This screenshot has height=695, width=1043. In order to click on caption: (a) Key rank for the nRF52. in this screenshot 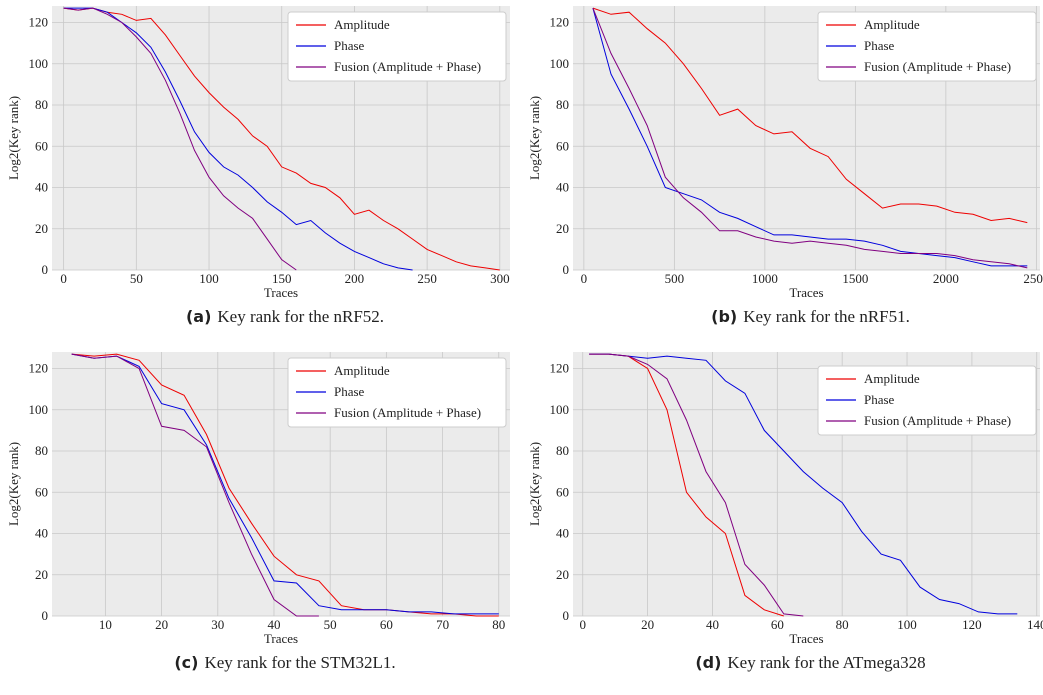, I will do `click(285, 316)`.